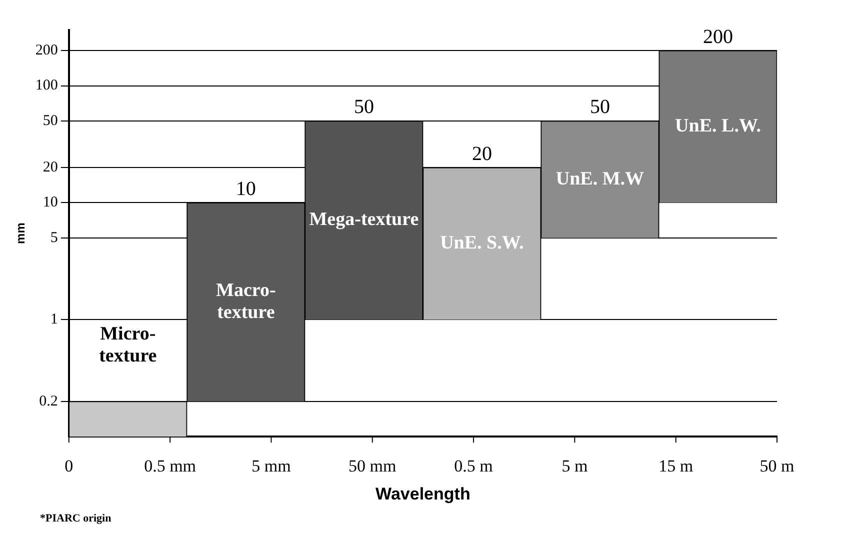 This screenshot has width=857, height=533. I want to click on annotation: Mega-texture, so click(364, 219).